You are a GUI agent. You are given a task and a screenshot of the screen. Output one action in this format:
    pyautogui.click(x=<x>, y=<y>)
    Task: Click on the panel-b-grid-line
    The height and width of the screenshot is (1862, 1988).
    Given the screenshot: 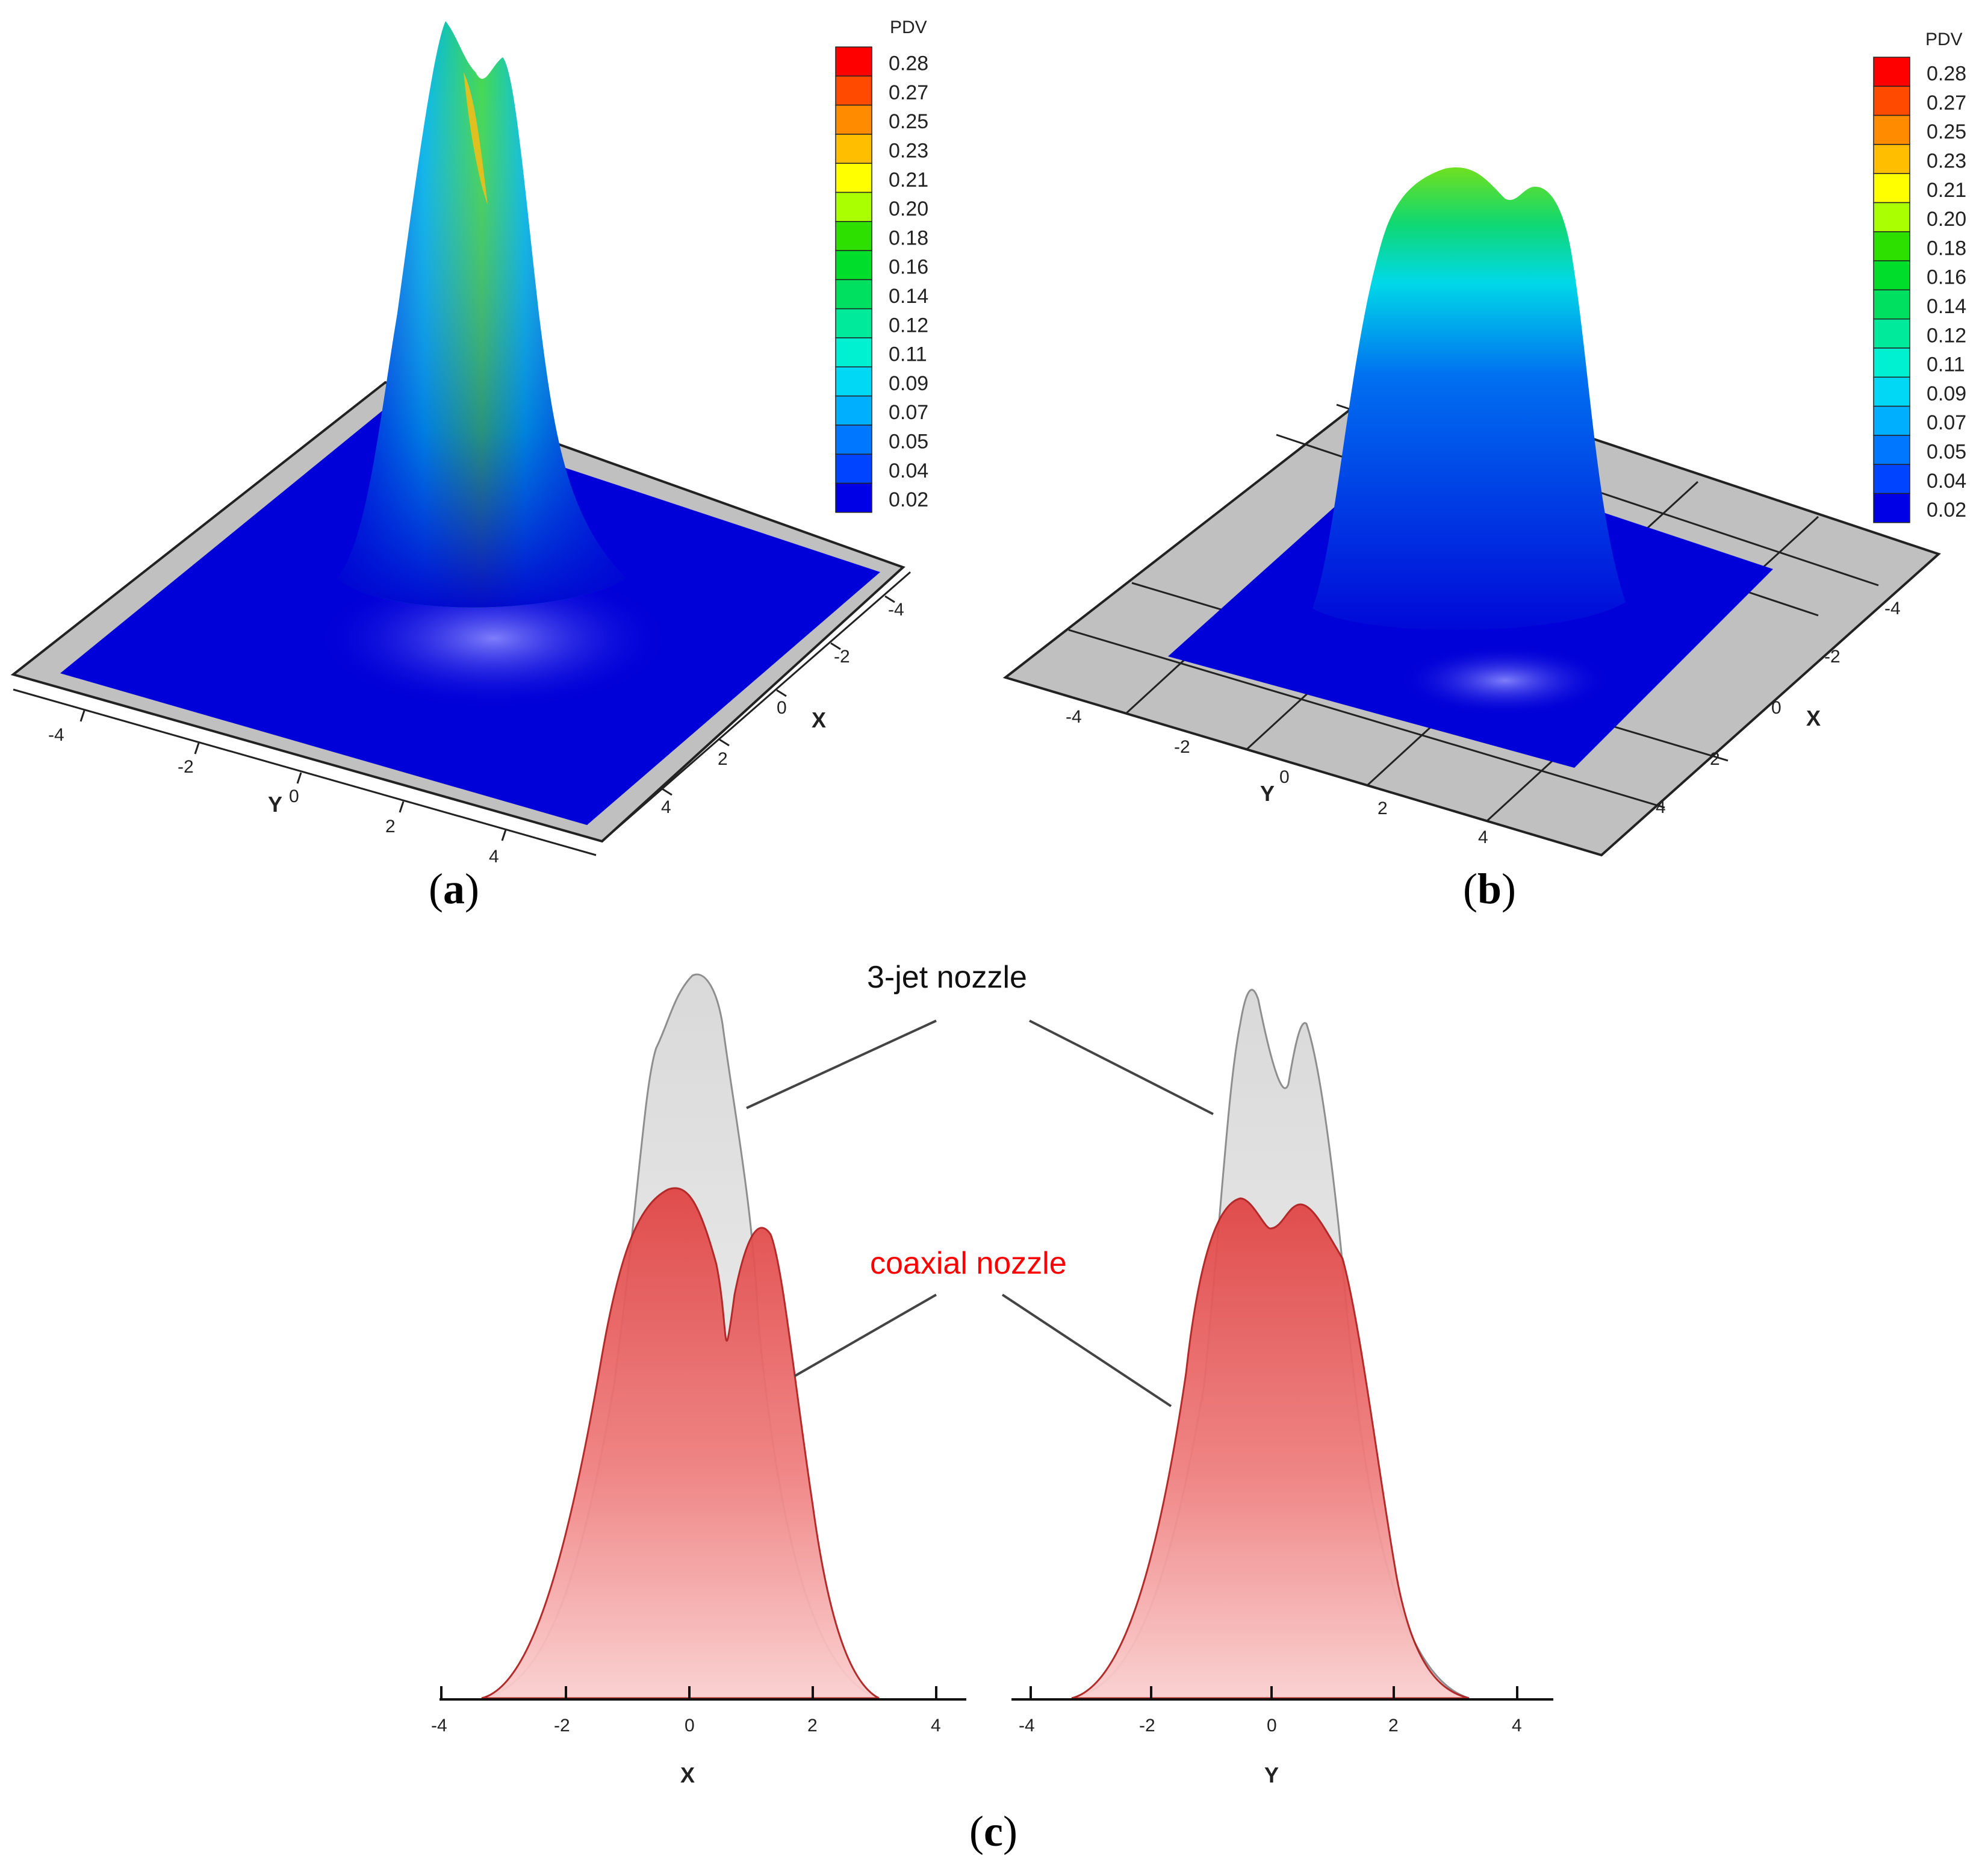 What is the action you would take?
    pyautogui.click(x=1366, y=719)
    